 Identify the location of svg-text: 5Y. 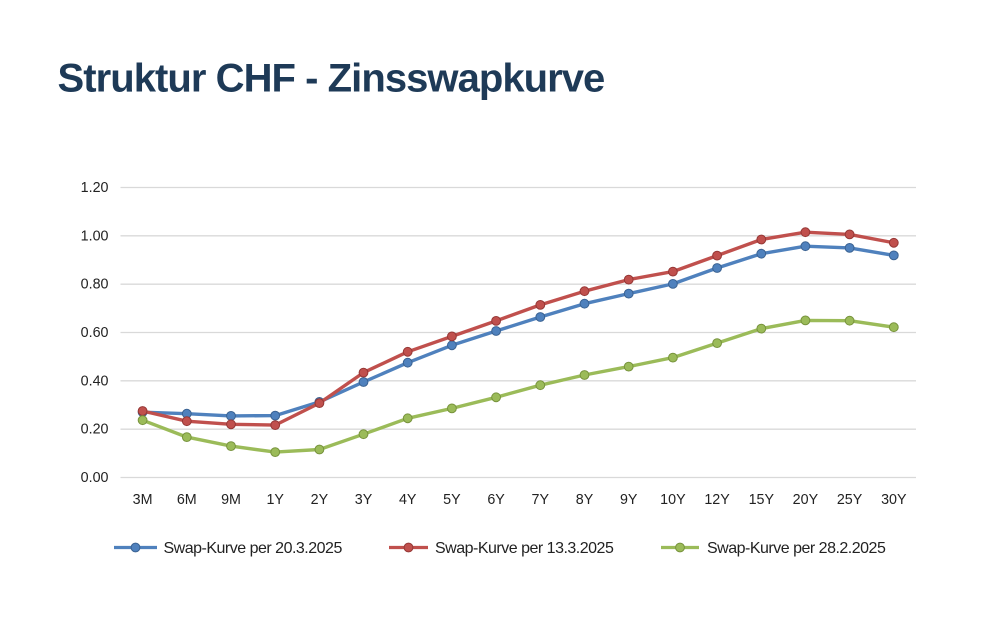
(452, 500).